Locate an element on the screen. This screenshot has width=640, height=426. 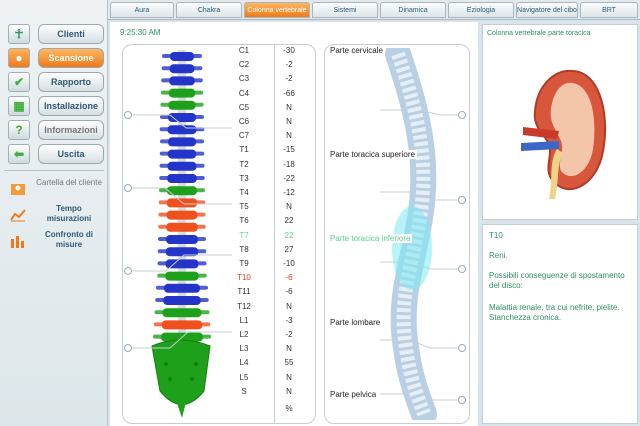
vertebra-value: -30 is located at coordinates (289, 50).